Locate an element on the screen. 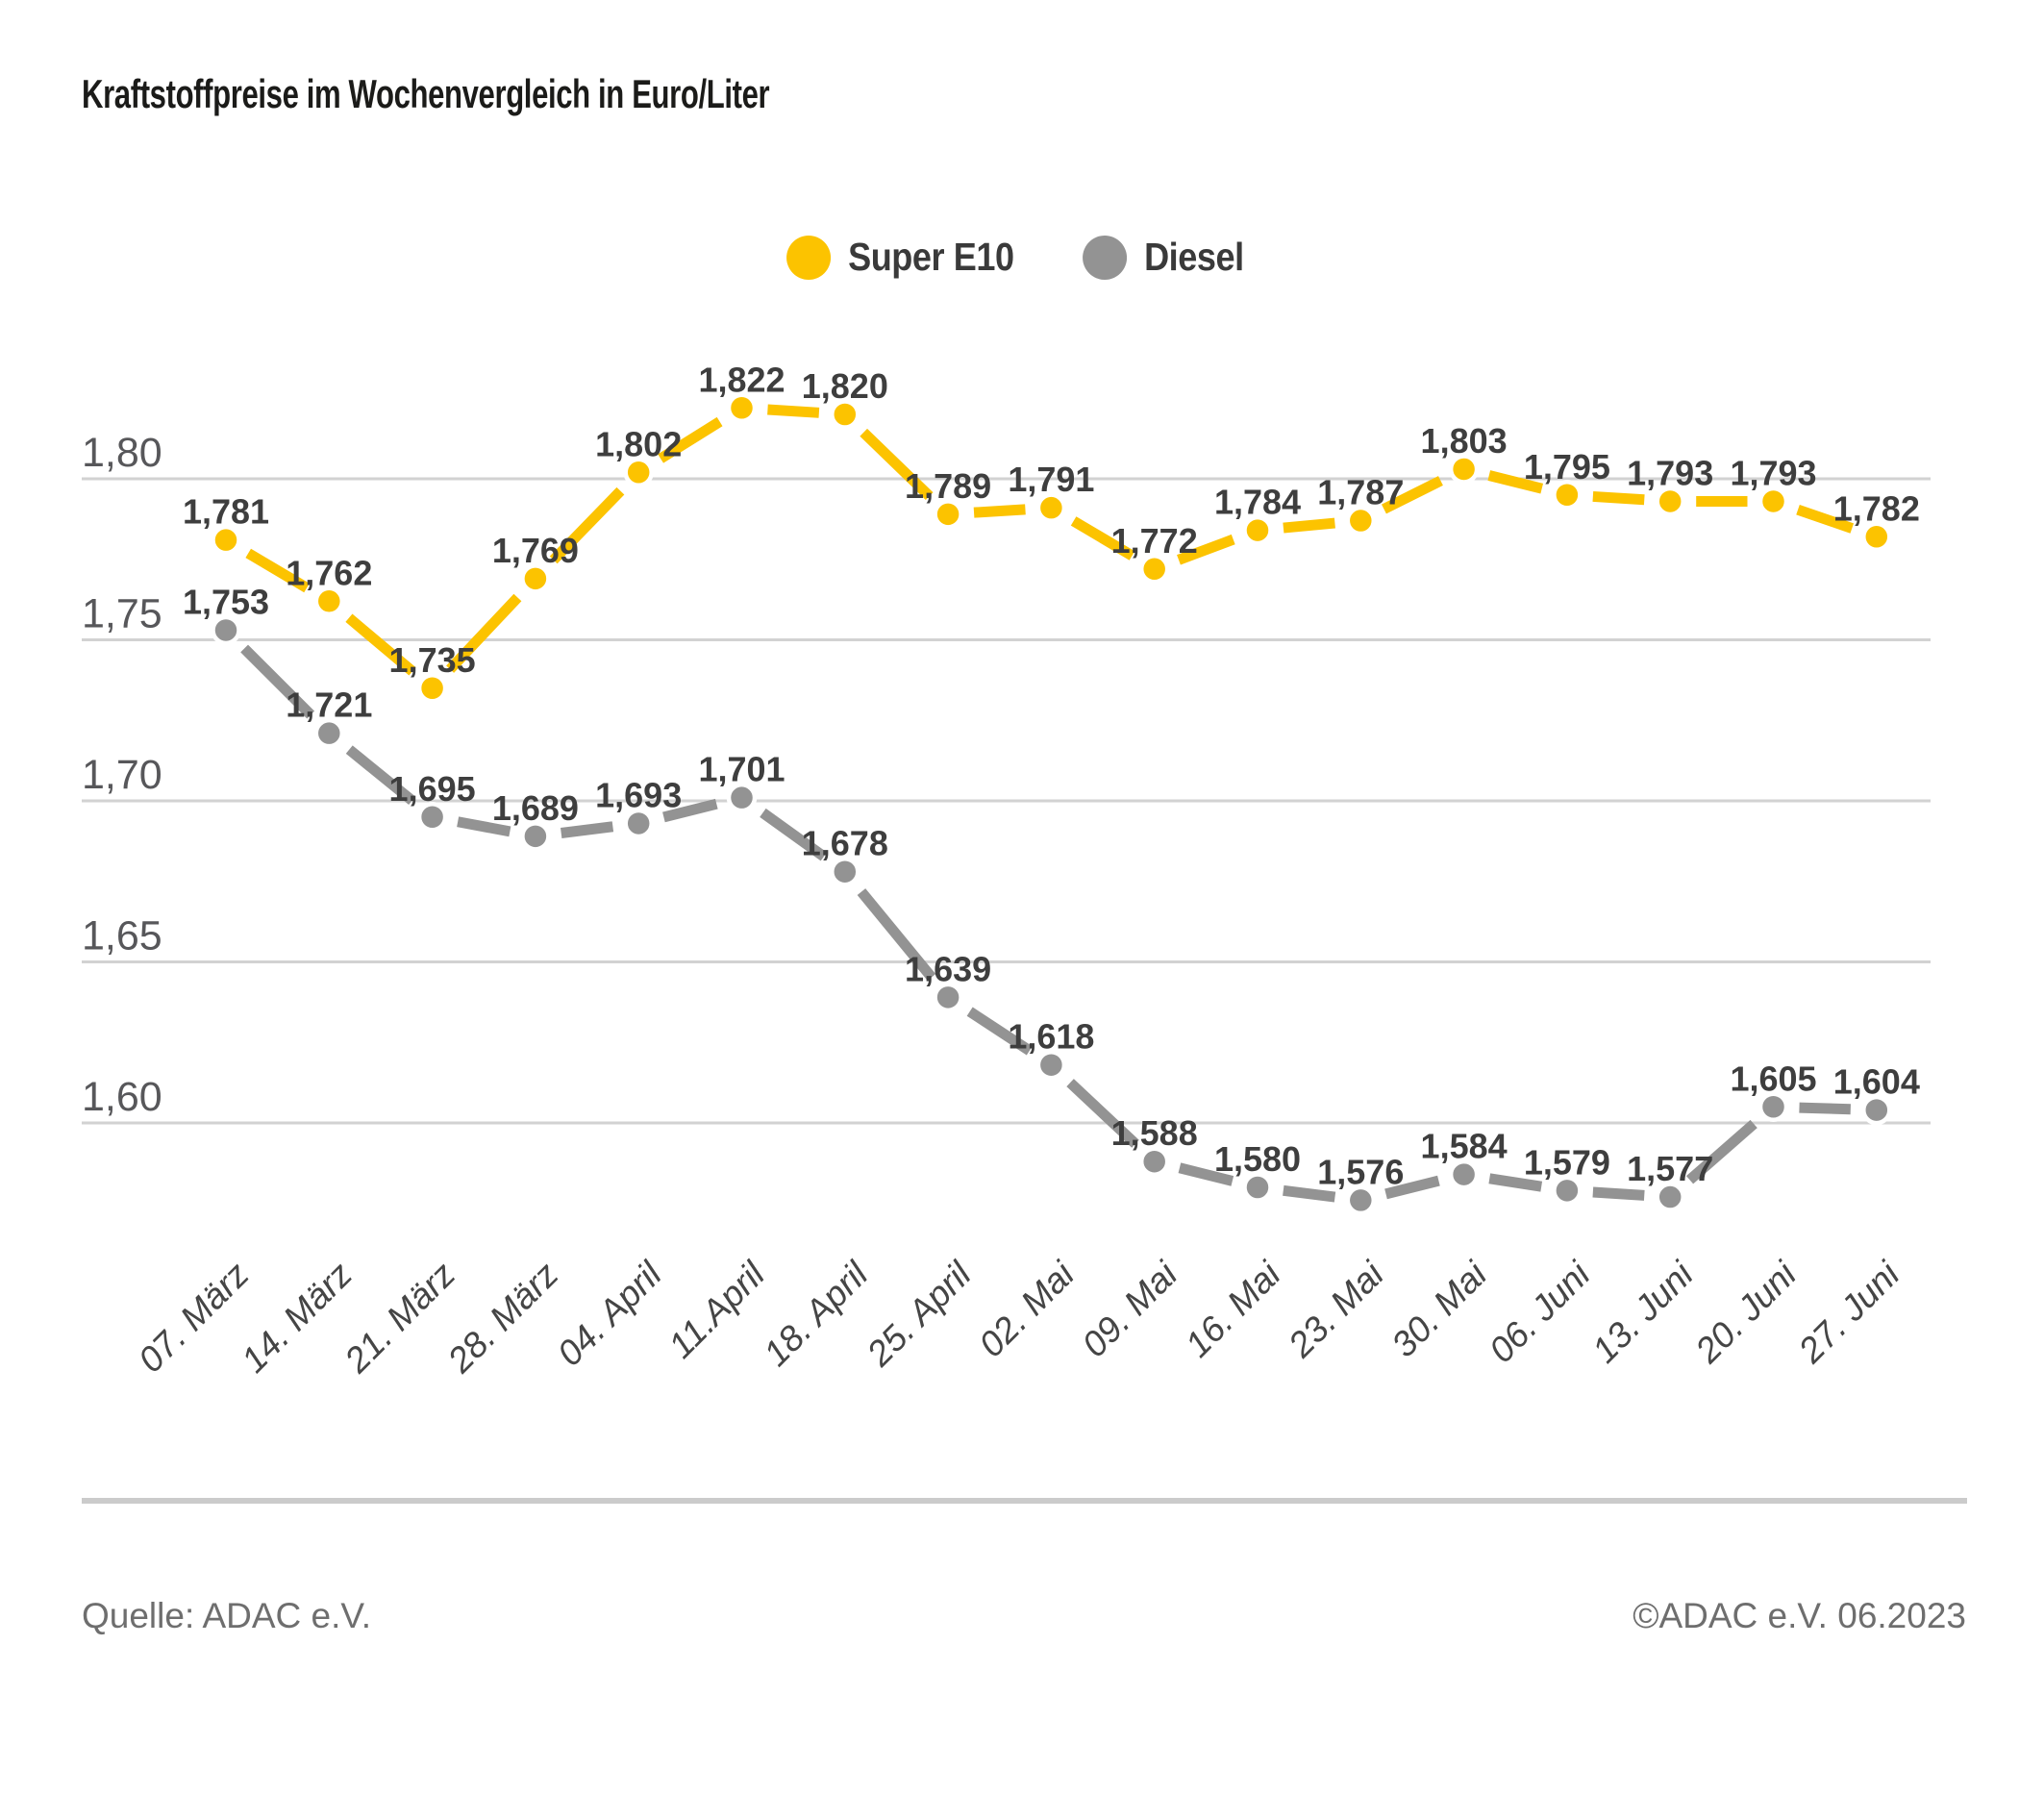 This screenshot has width=2044, height=1794. x-axis-tick-label: 28. März is located at coordinates (502, 1318).